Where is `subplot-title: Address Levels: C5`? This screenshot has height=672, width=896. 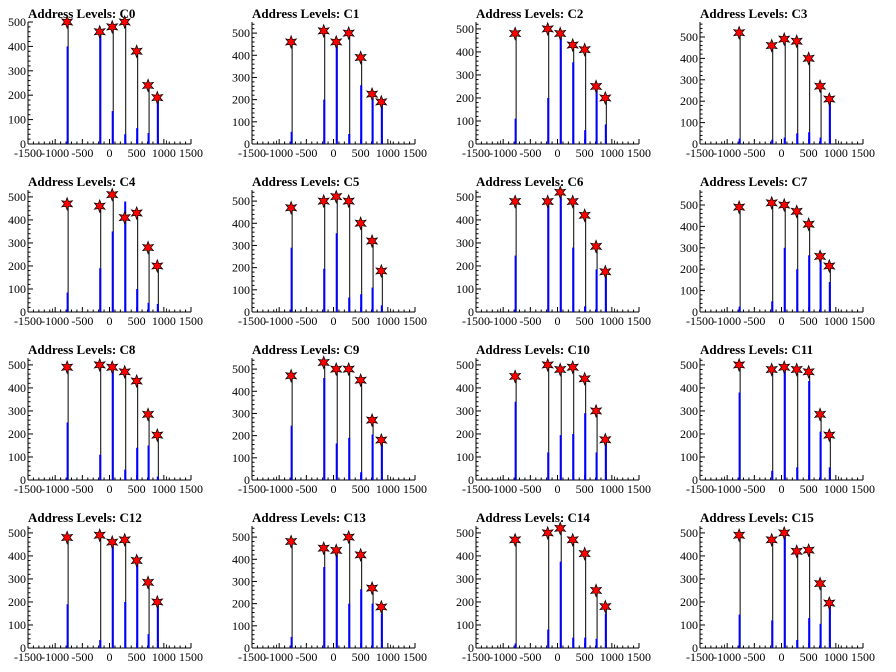
subplot-title: Address Levels: C5 is located at coordinates (306, 181).